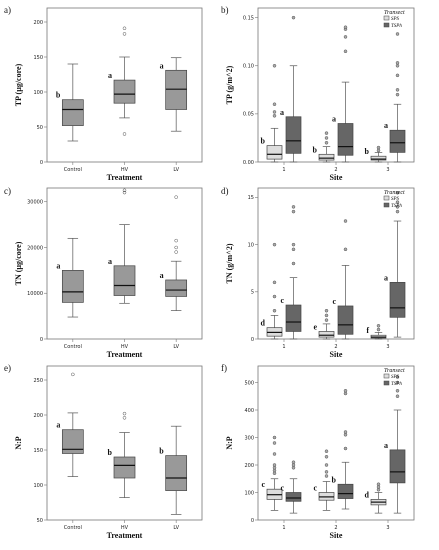 This screenshot has width=439, height=550. Describe the element at coordinates (35, 203) in the screenshot. I see `y-tick-label: 30000` at that location.